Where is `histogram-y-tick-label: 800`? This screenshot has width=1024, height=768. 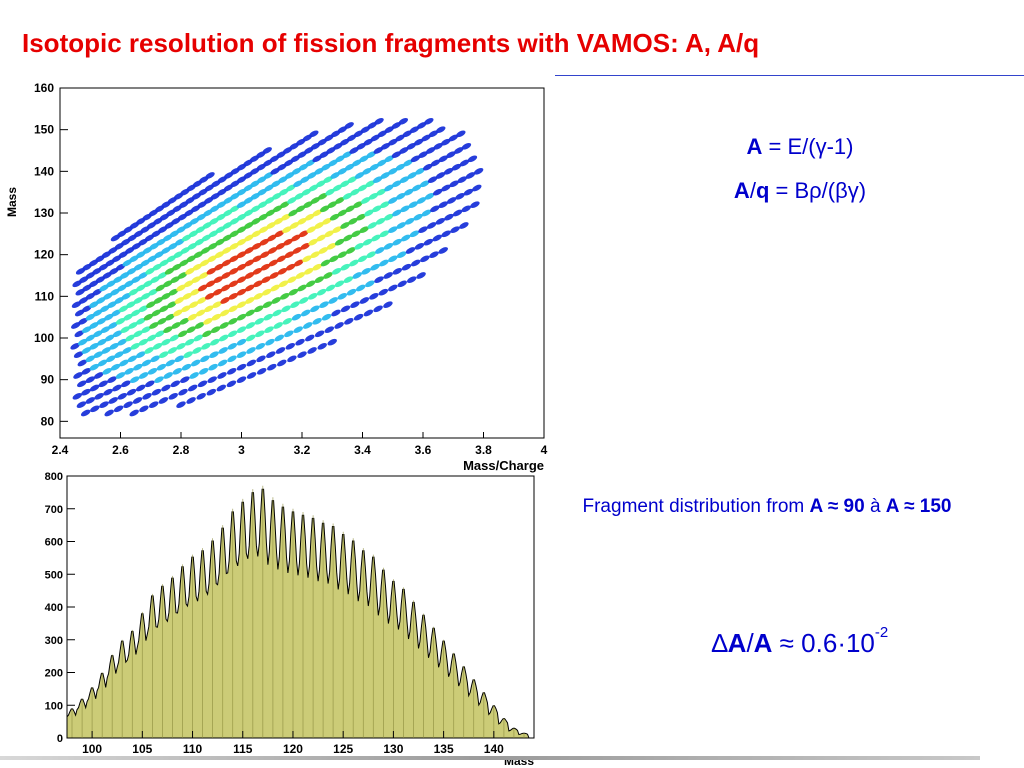
histogram-y-tick-label: 800 is located at coordinates (54, 477).